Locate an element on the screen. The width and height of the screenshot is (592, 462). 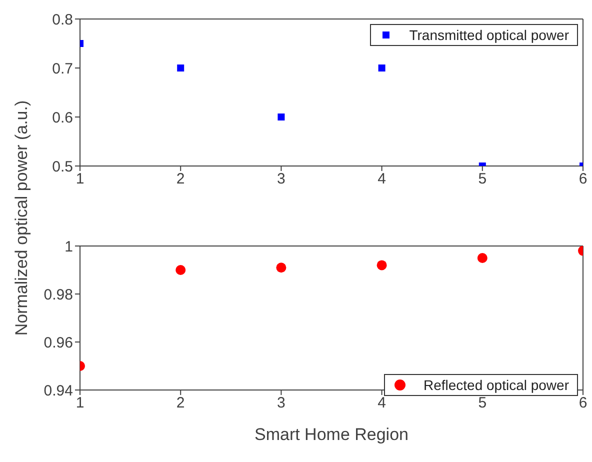
y-tick-label: 1 is located at coordinates (68, 247).